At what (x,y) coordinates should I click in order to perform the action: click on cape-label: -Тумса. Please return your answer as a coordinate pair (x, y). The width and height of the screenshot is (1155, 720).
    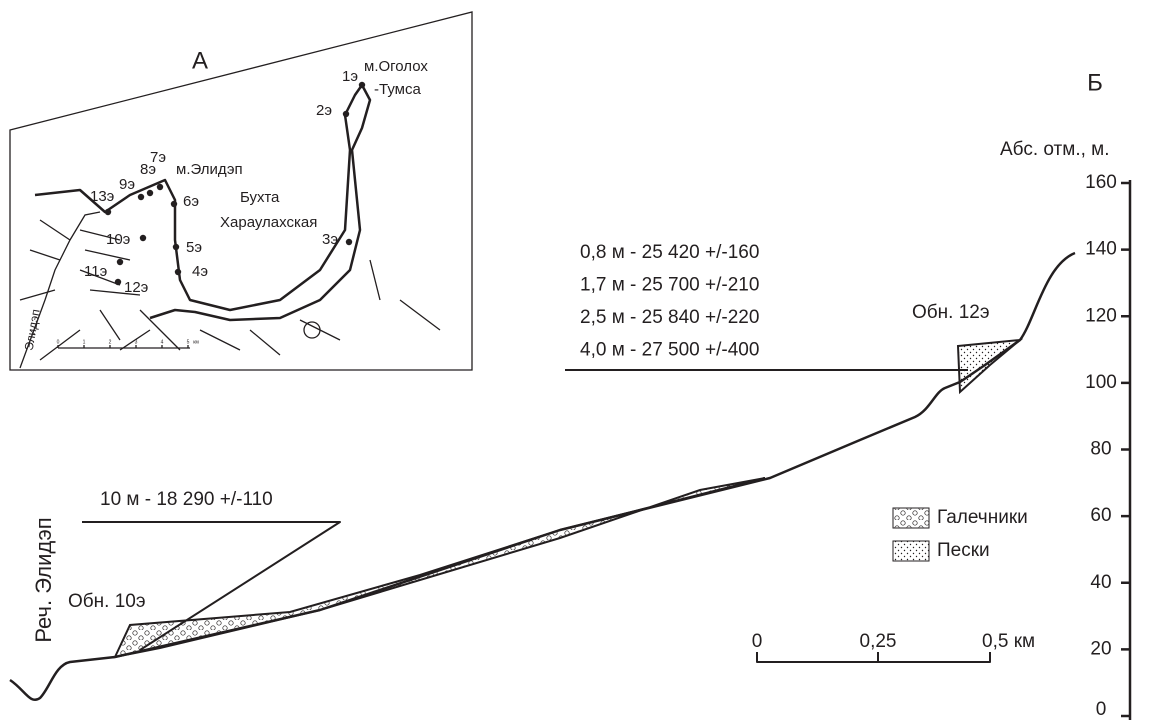
    Looking at the image, I should click on (397, 89).